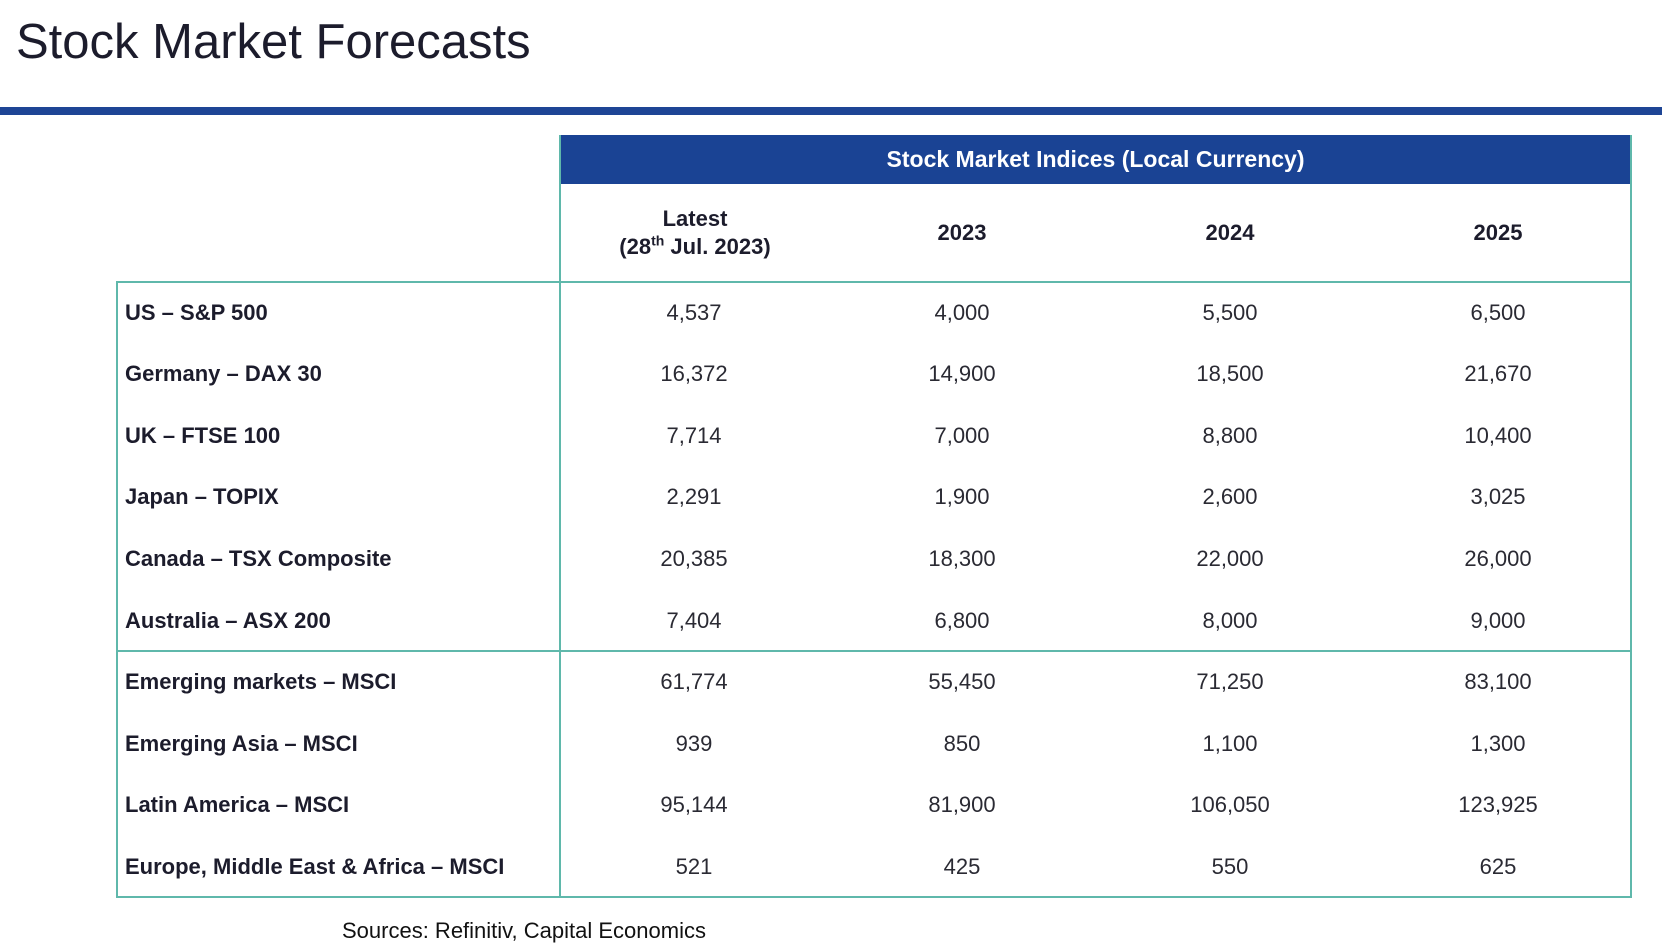 The height and width of the screenshot is (949, 1662). Describe the element at coordinates (1631, 516) in the screenshot. I see `table-border-right` at that location.